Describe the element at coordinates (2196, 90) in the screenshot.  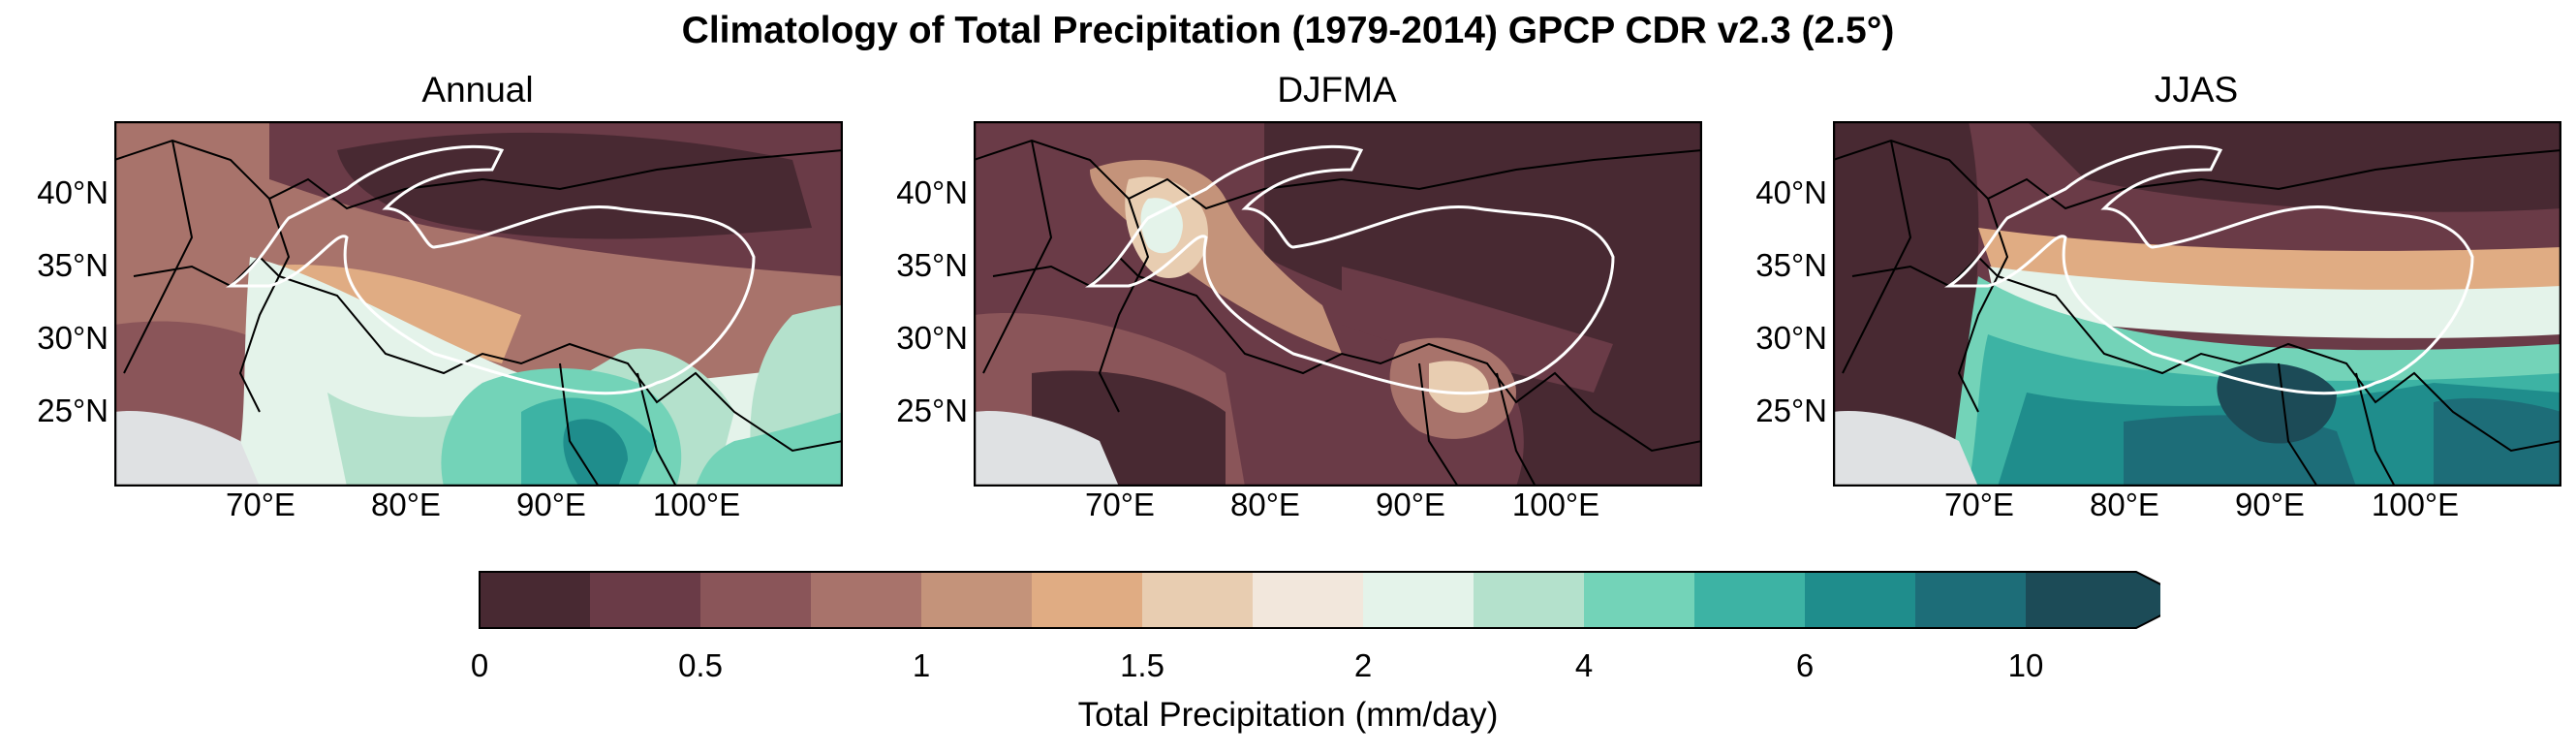
I see `panel-title-jjas: JJAS` at that location.